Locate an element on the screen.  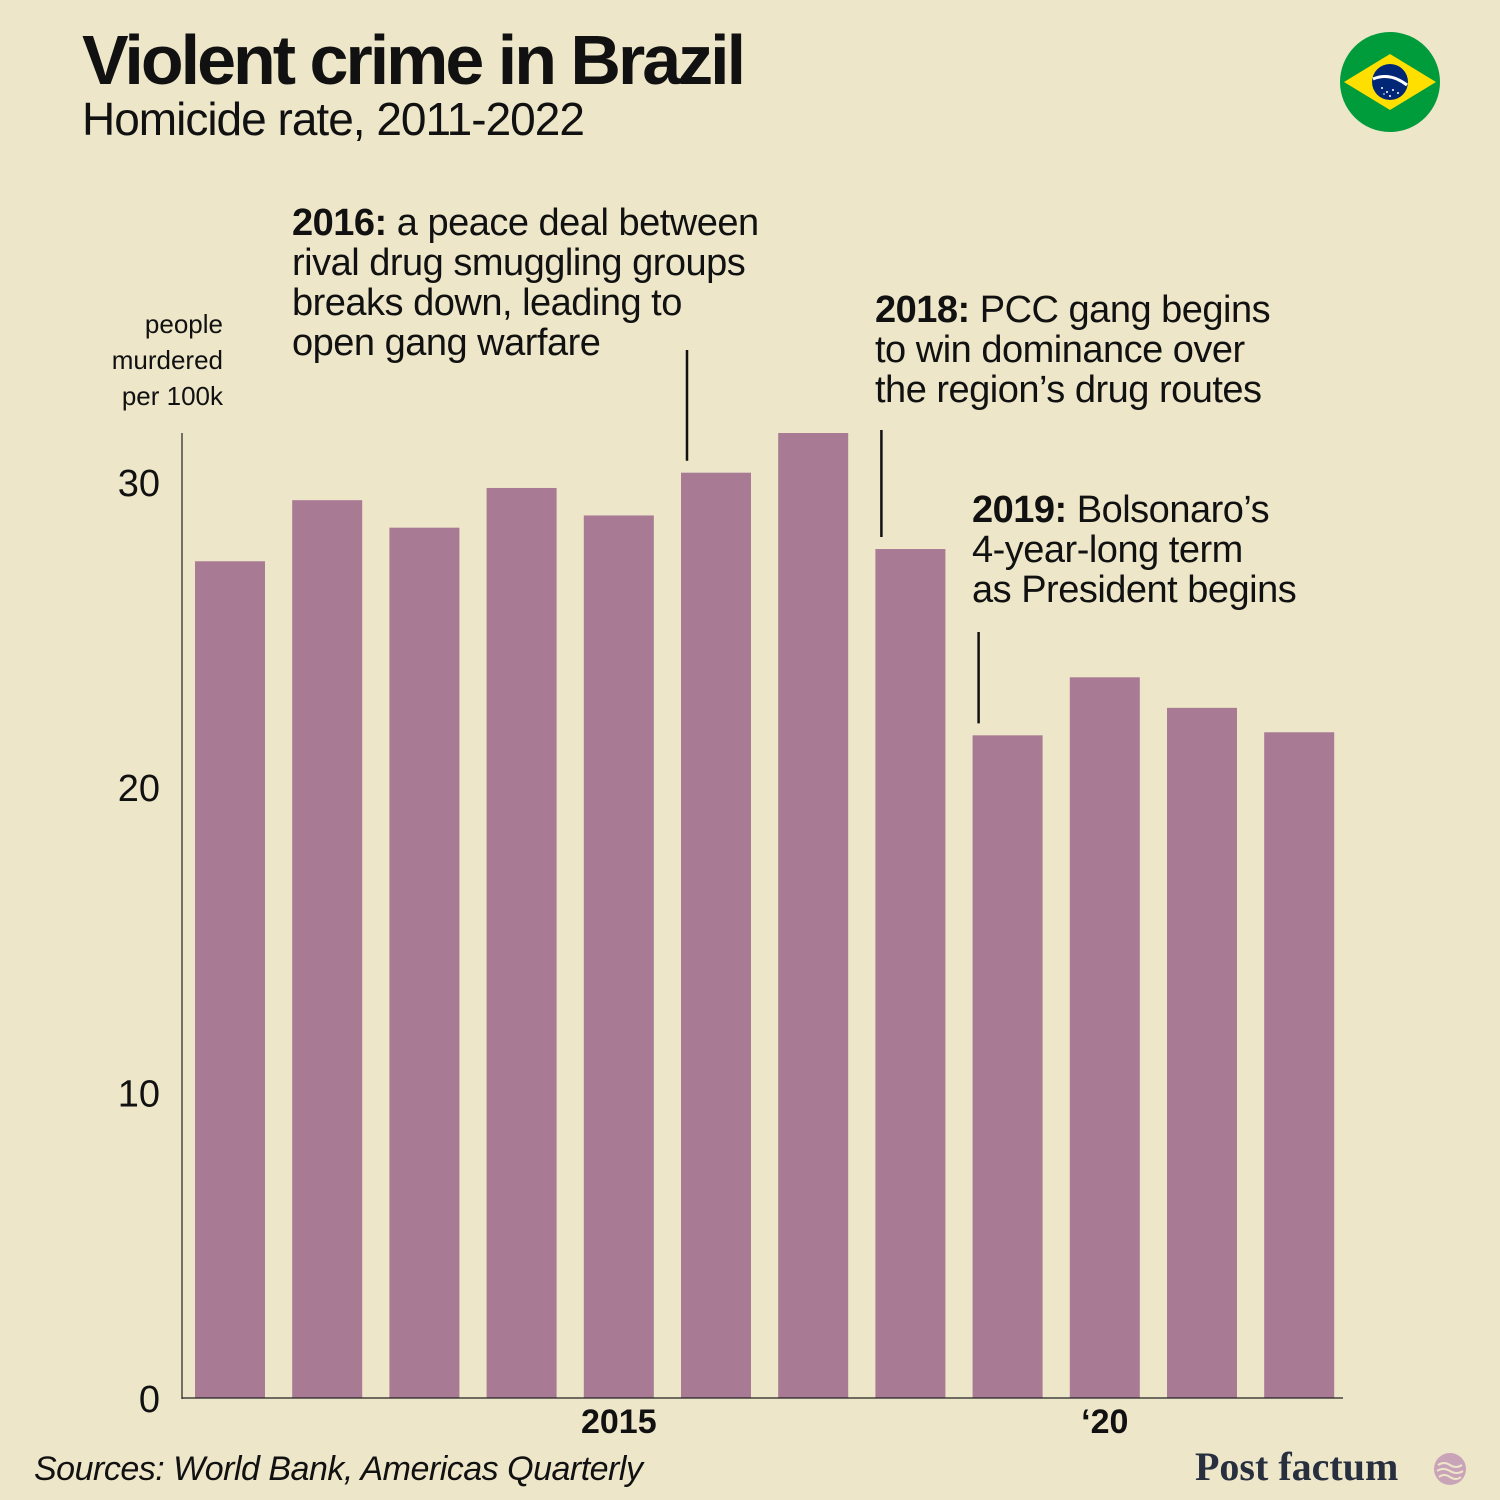
brazil-flag-icon is located at coordinates (1390, 82).